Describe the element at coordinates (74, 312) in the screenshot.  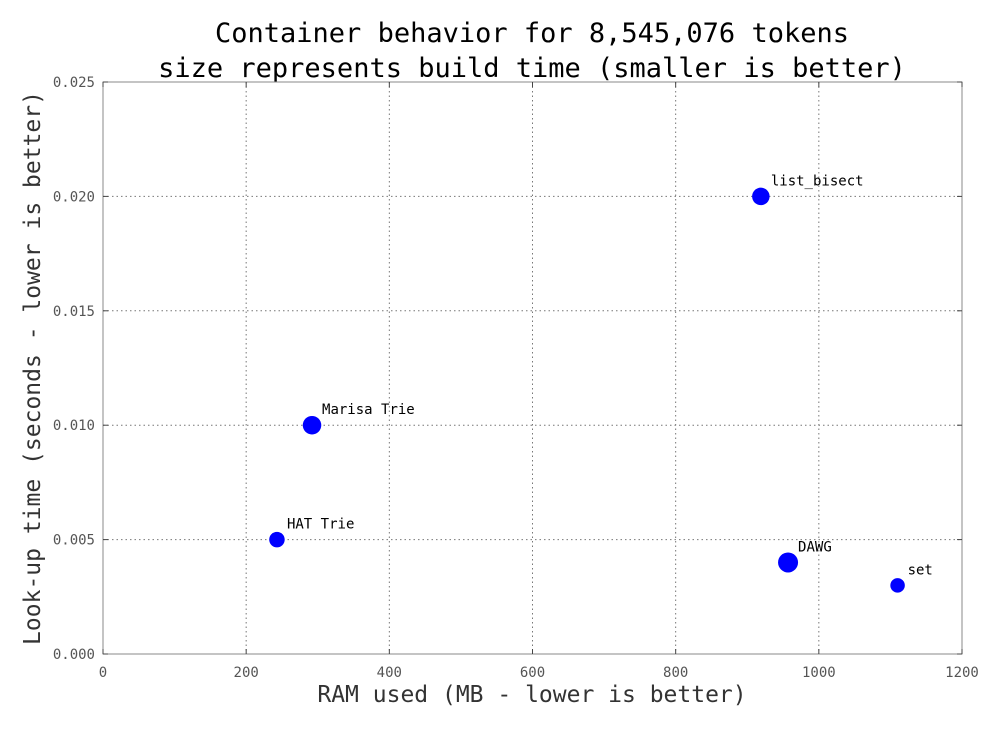
I see `y-tick-label: 0.015` at that location.